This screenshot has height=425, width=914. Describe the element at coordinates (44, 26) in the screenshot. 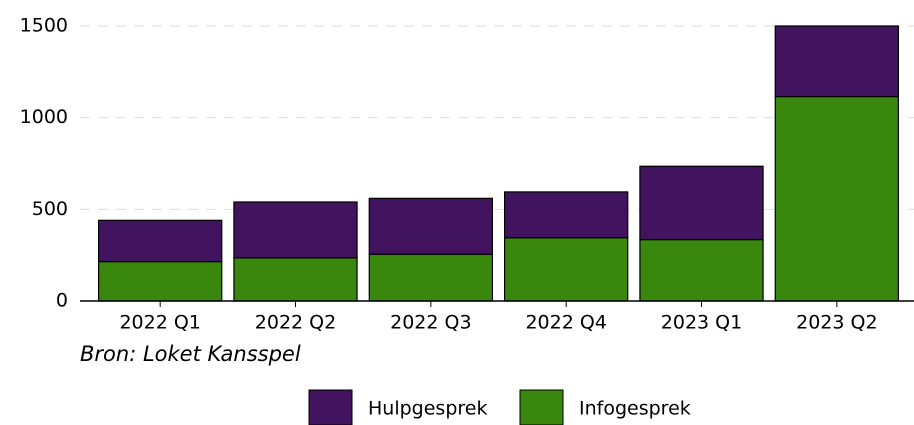

I see `y-tick-label: 1500` at that location.